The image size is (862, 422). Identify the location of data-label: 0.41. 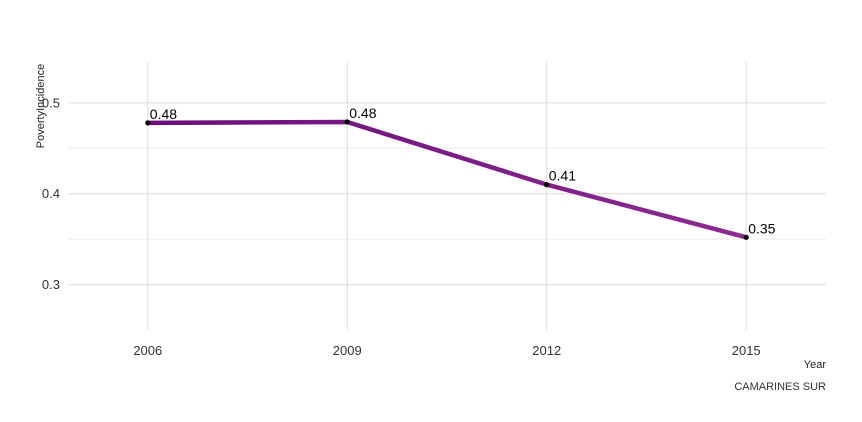
(562, 176).